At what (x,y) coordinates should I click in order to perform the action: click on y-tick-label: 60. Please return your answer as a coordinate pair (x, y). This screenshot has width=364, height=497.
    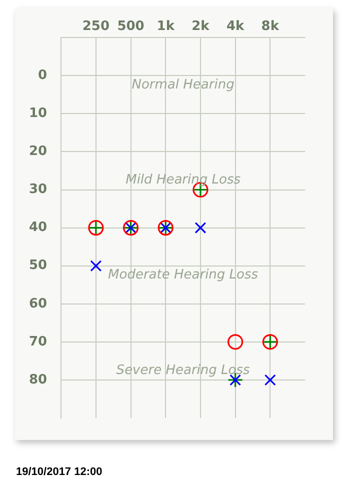
    Looking at the image, I should click on (38, 304).